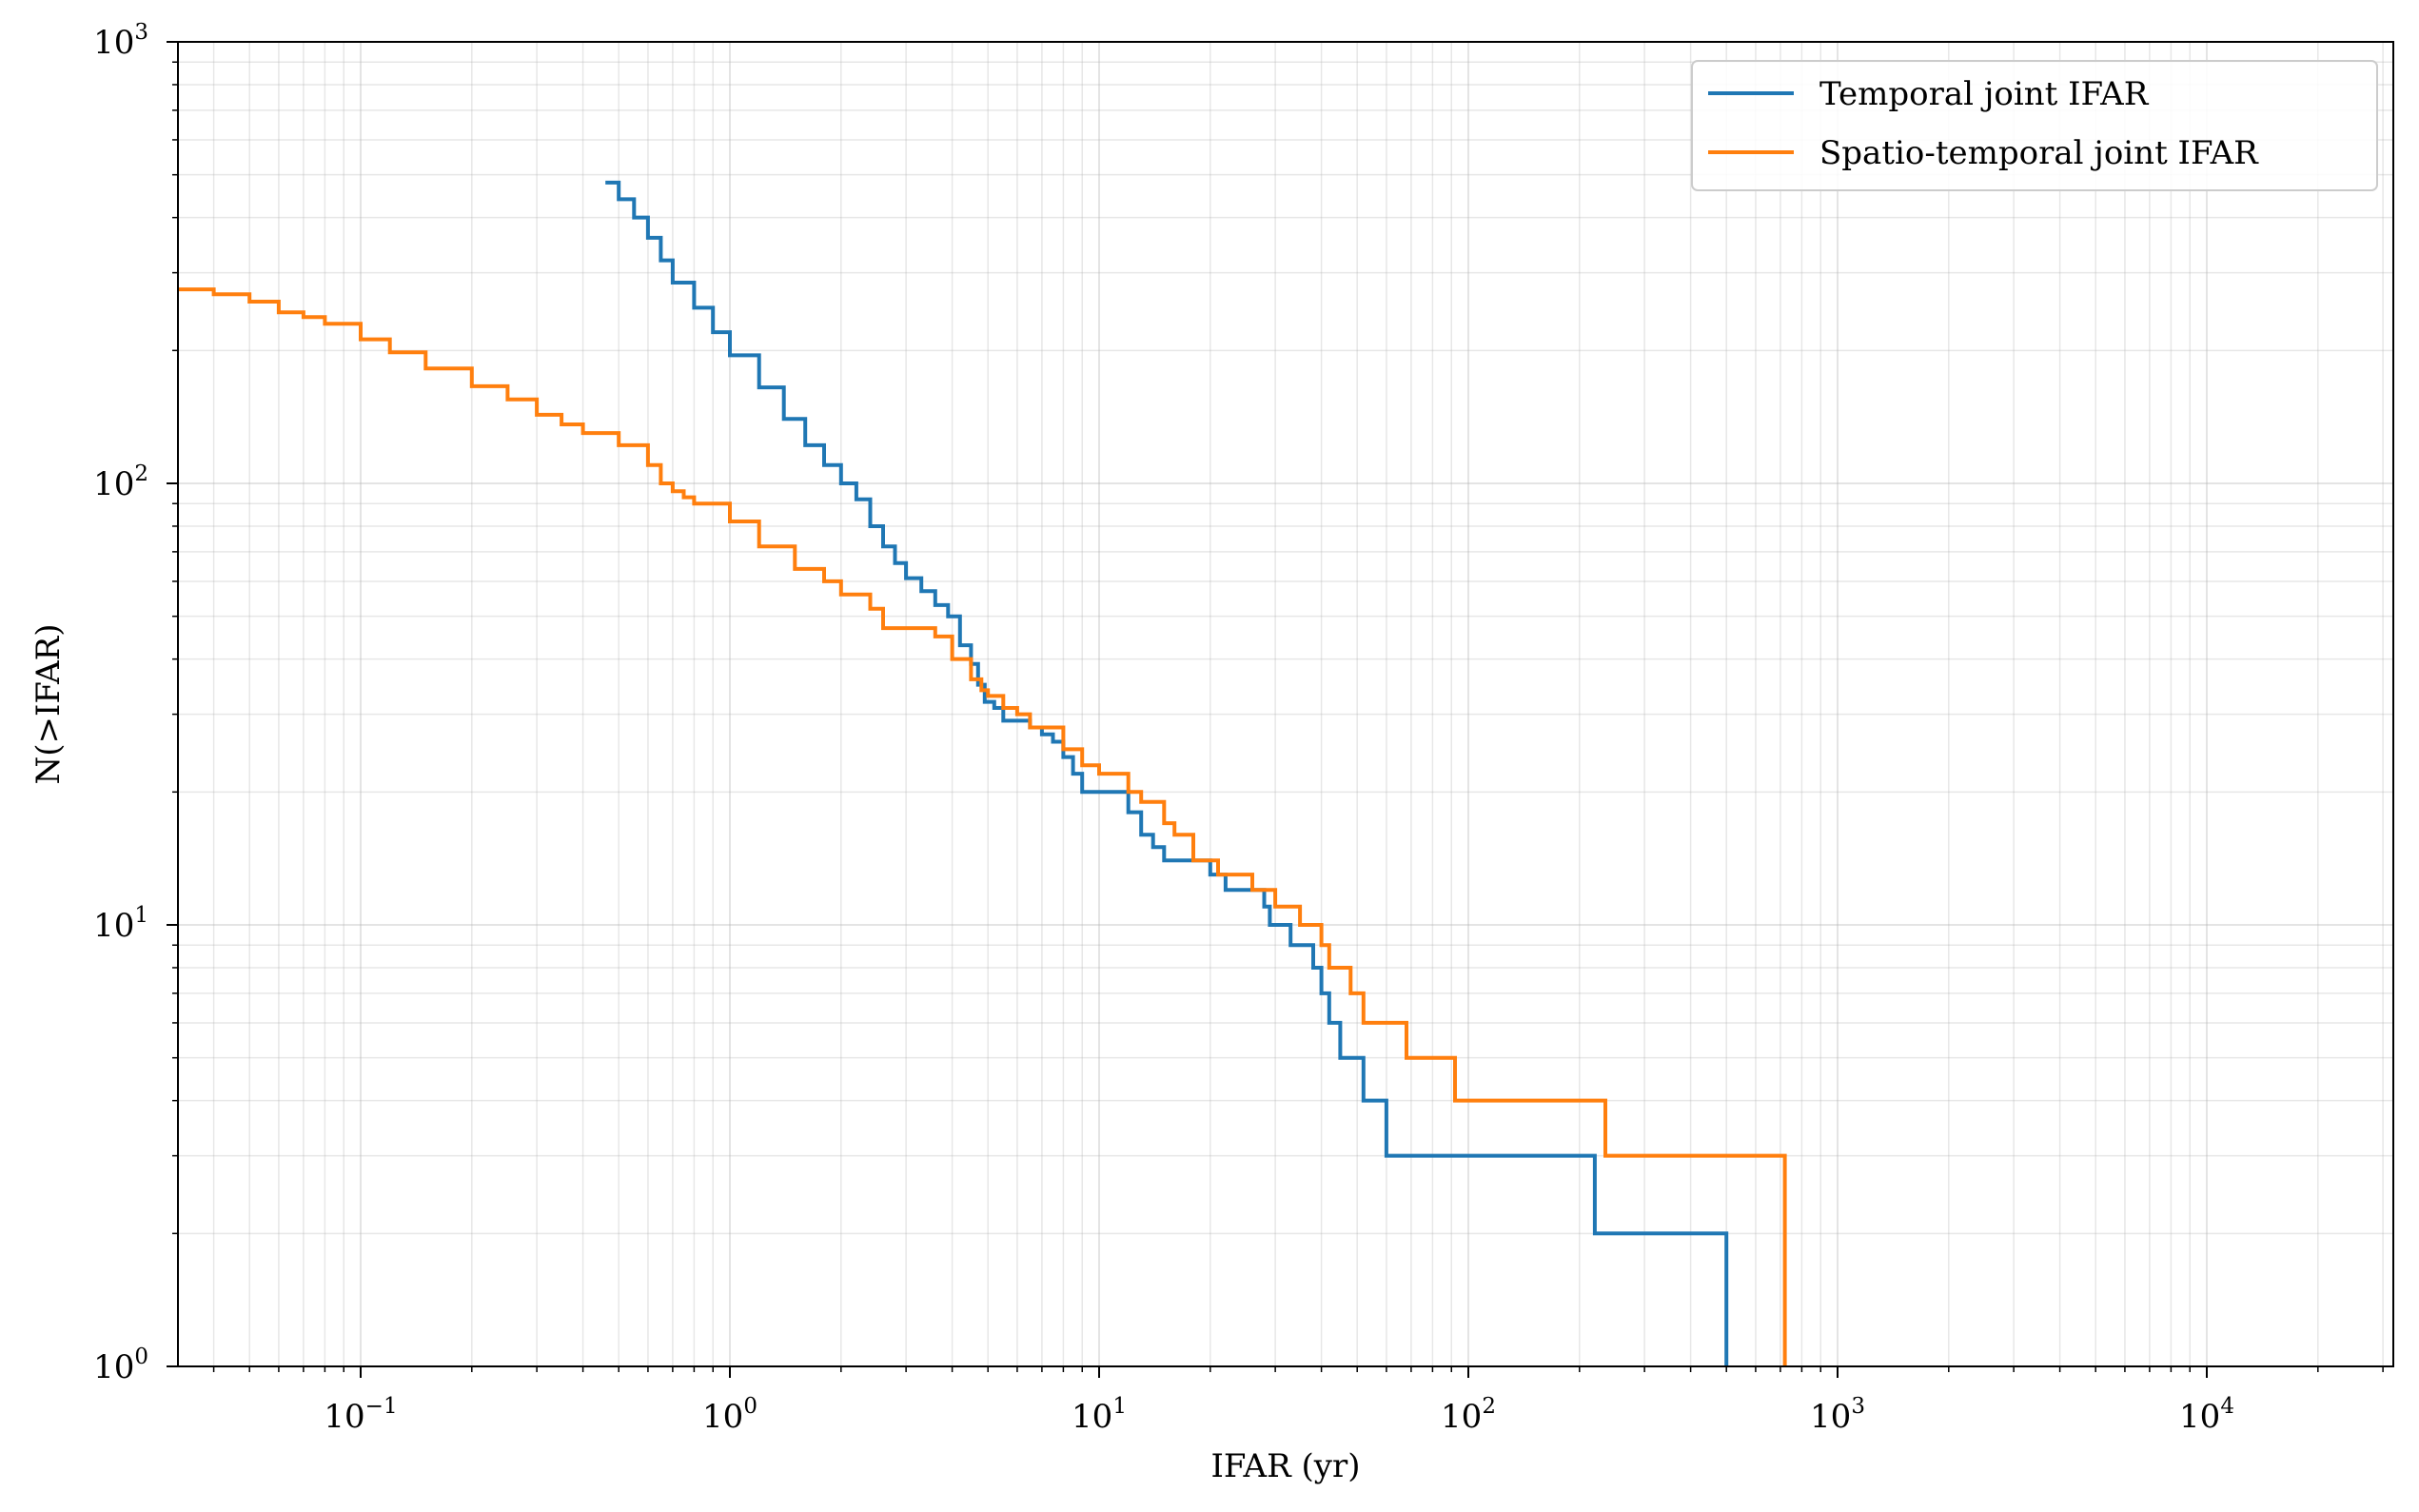  Describe the element at coordinates (49, 704) in the screenshot. I see `y-axis-label: N(>IFAR)` at that location.